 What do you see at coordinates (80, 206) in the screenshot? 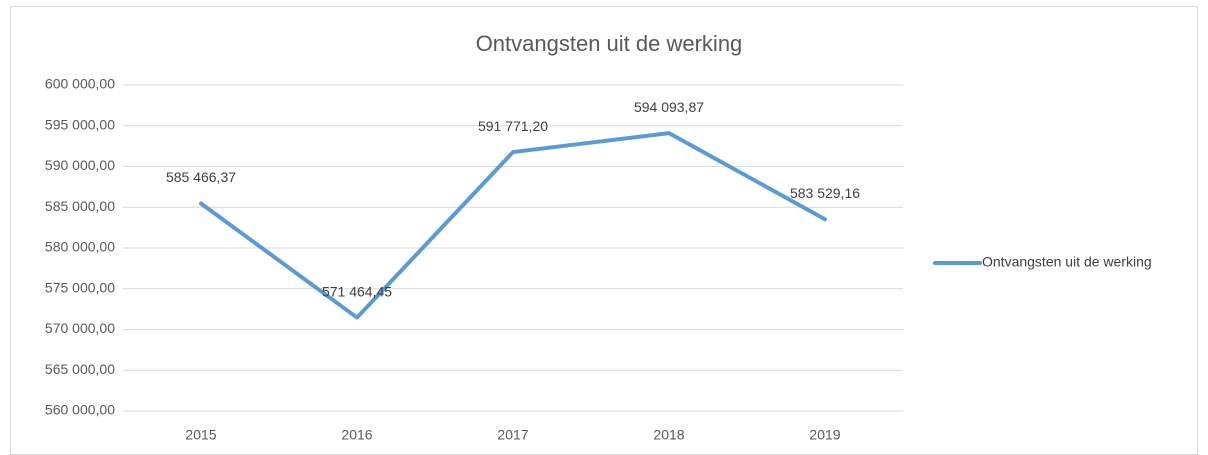
I see `y-tick-label: 585 000,00` at bounding box center [80, 206].